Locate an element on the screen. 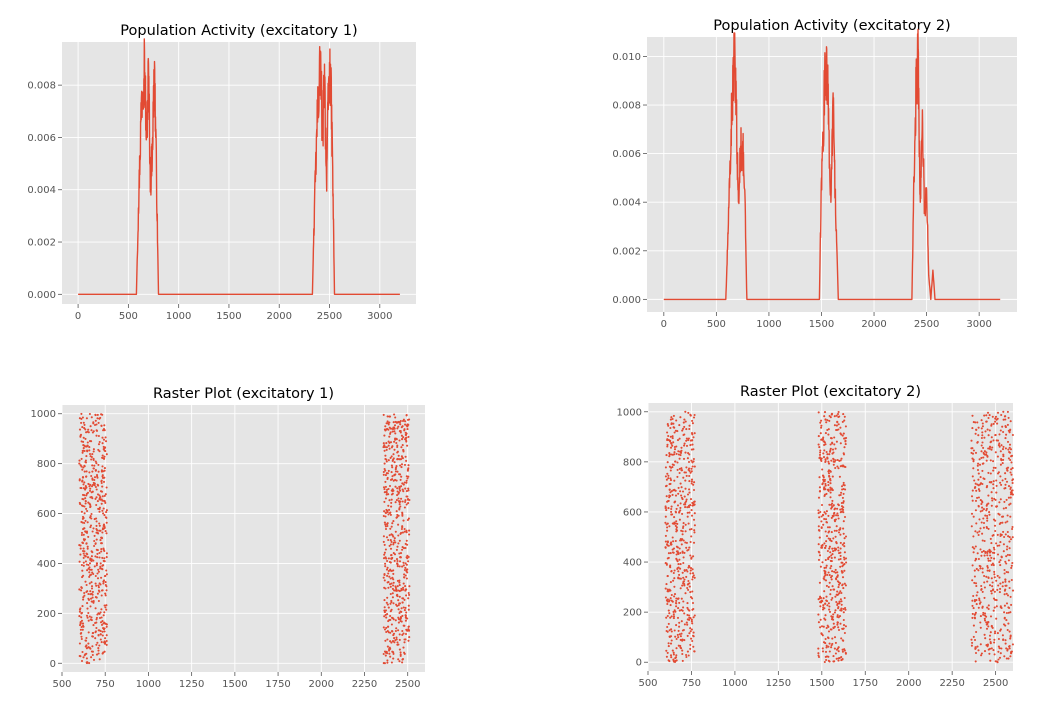  x-tick-label: 0 is located at coordinates (78, 316).